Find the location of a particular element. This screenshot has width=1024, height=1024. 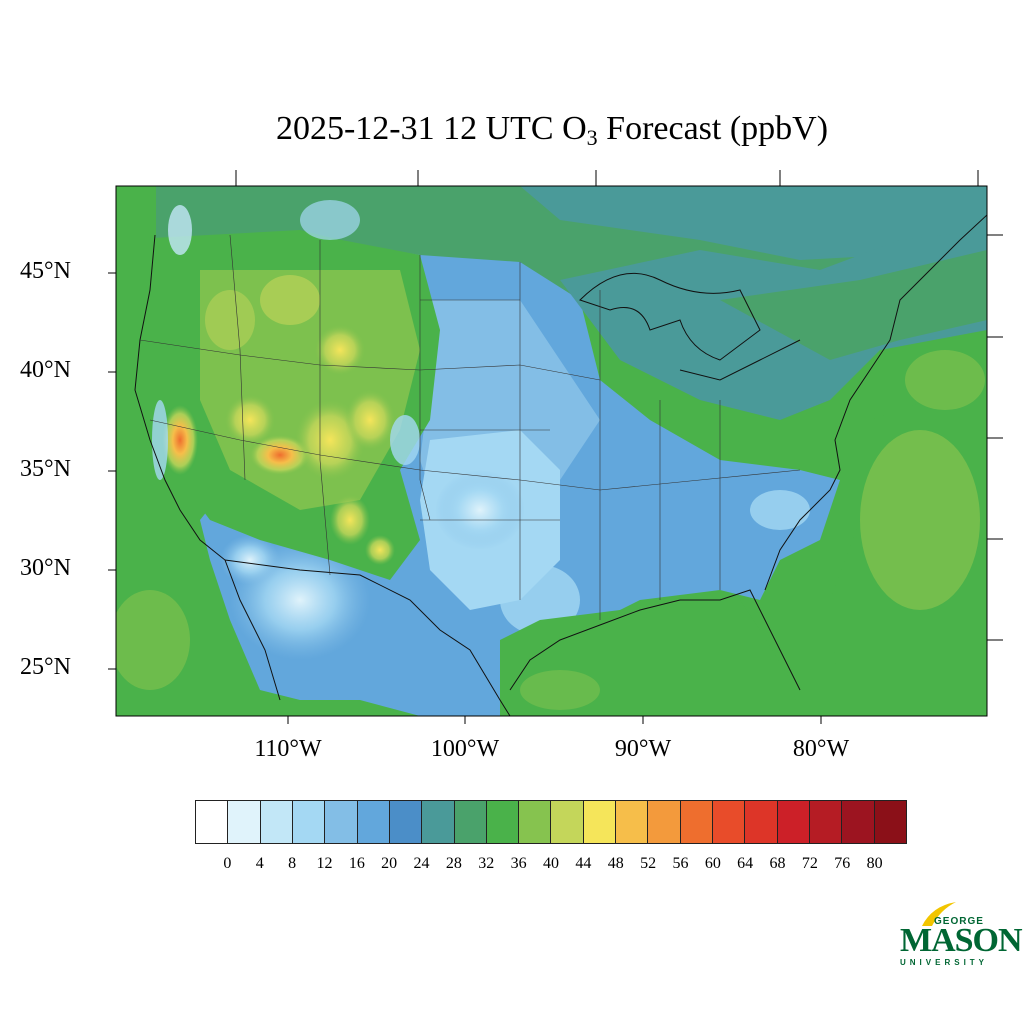

map-title: 2025-12-31 12 UTC O3 Forecast (ppbV) is located at coordinates (552, 130).